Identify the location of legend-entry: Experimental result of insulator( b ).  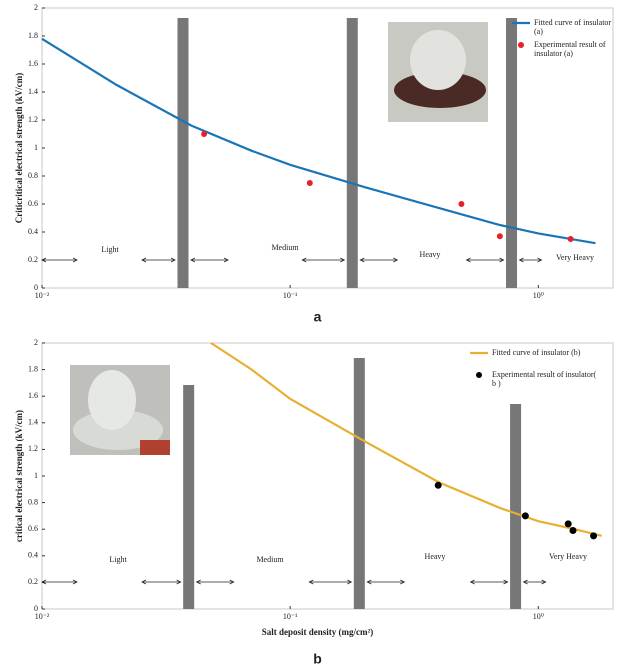
(544, 379).